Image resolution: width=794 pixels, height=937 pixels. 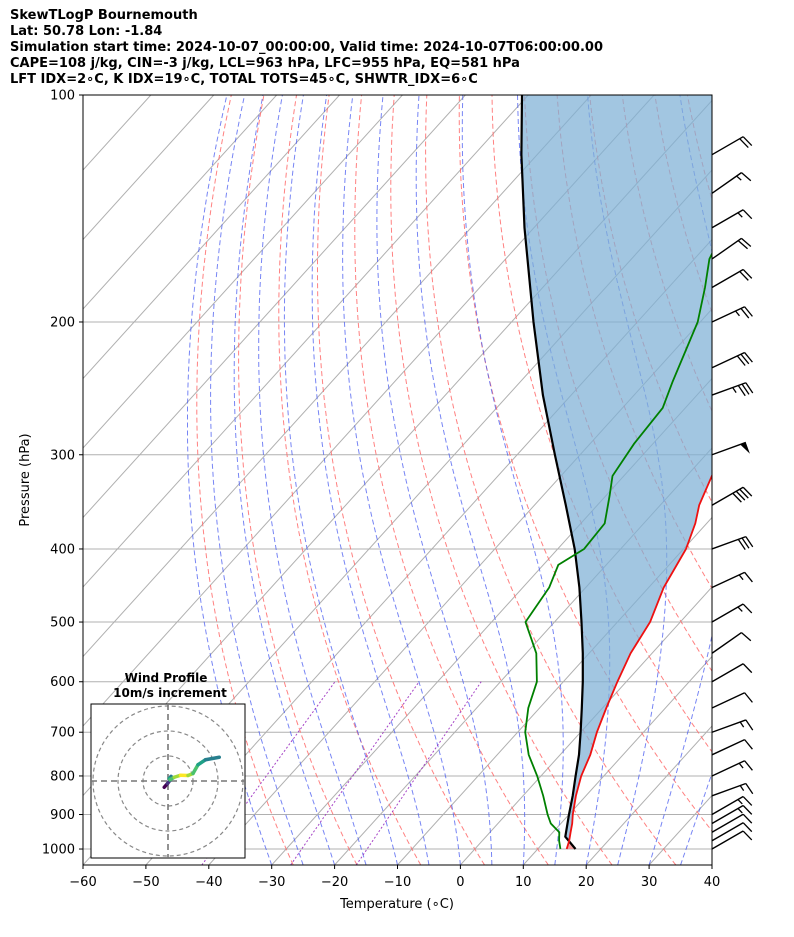 I want to click on x-tick-label: 30, so click(x=649, y=882).